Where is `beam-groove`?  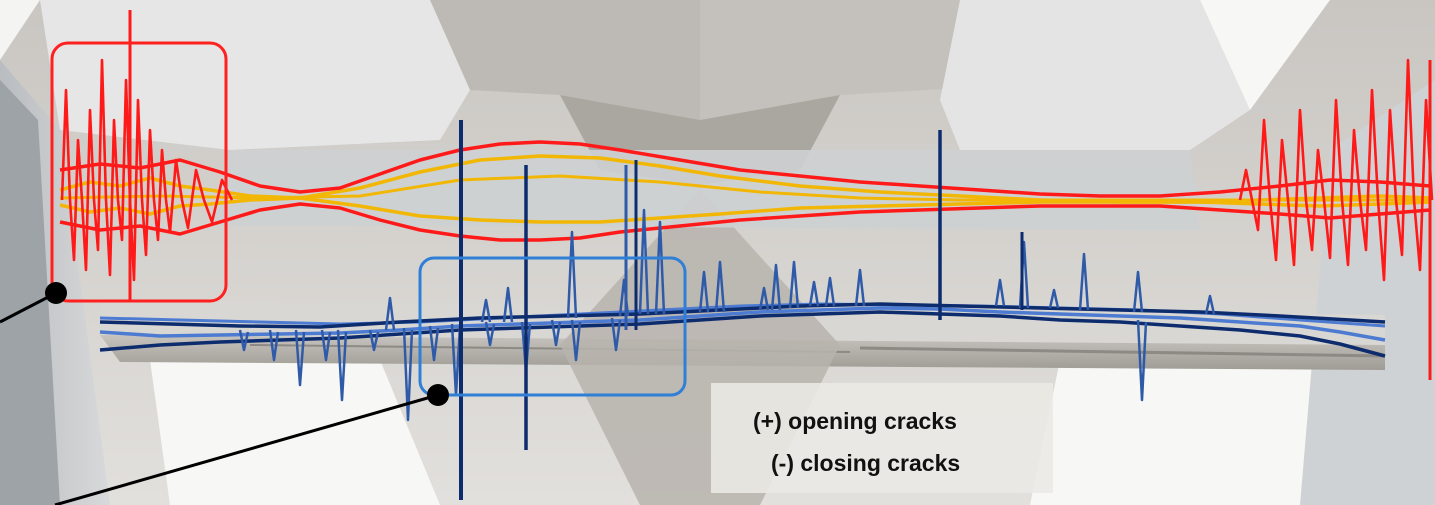 beam-groove is located at coordinates (1122, 352).